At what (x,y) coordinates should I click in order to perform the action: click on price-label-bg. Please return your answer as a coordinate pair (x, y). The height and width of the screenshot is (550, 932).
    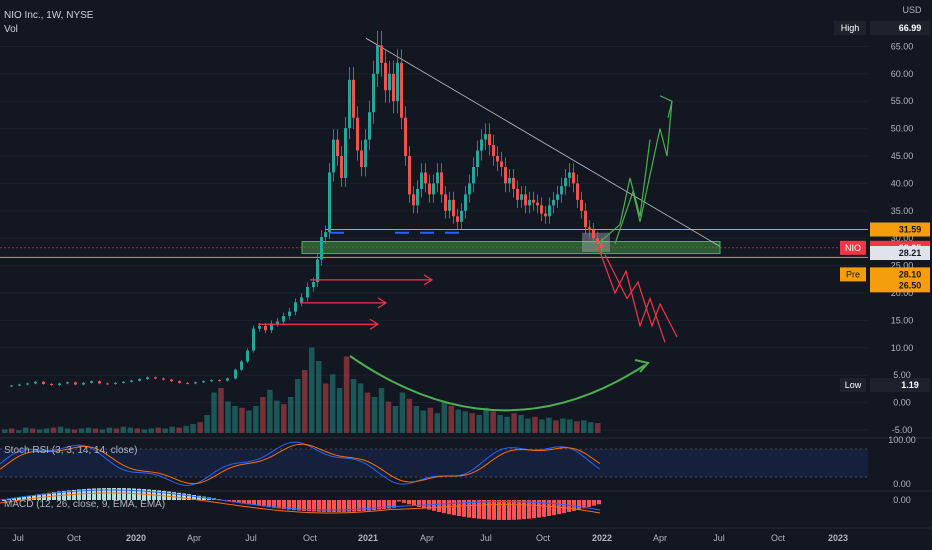
    Looking at the image, I should click on (900, 229).